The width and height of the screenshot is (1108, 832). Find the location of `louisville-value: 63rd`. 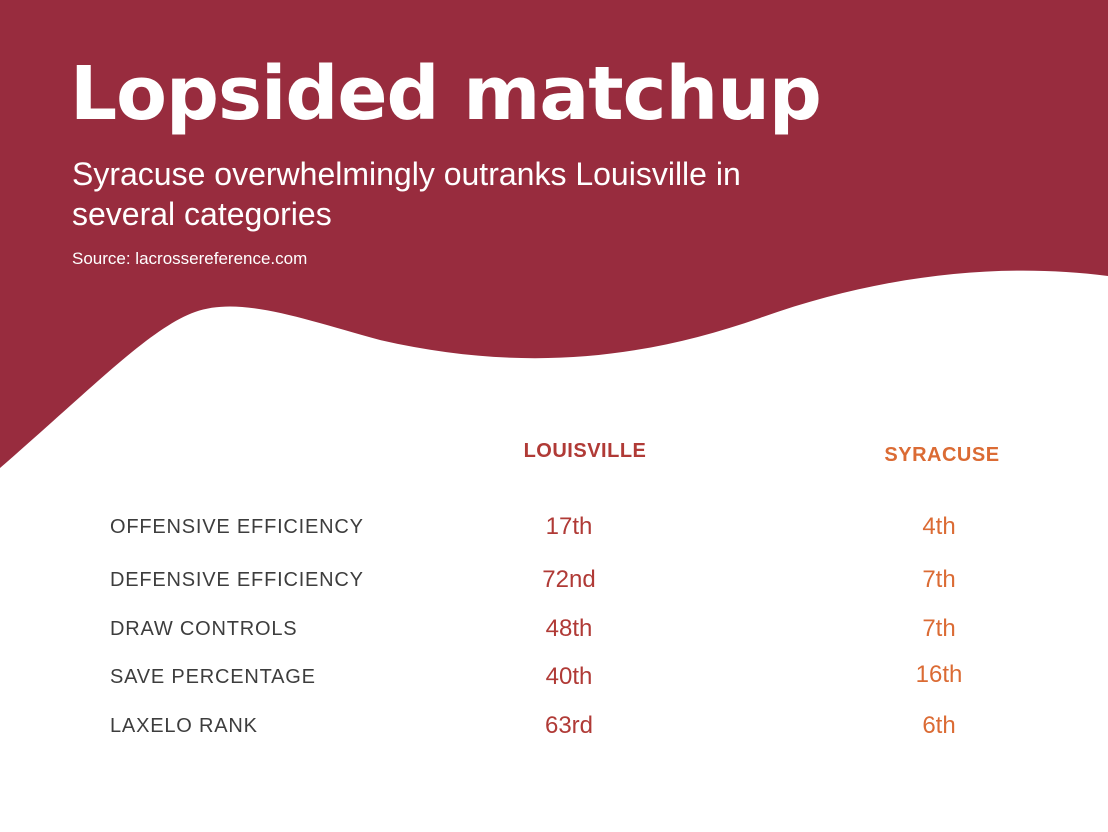

louisville-value: 63rd is located at coordinates (569, 725).